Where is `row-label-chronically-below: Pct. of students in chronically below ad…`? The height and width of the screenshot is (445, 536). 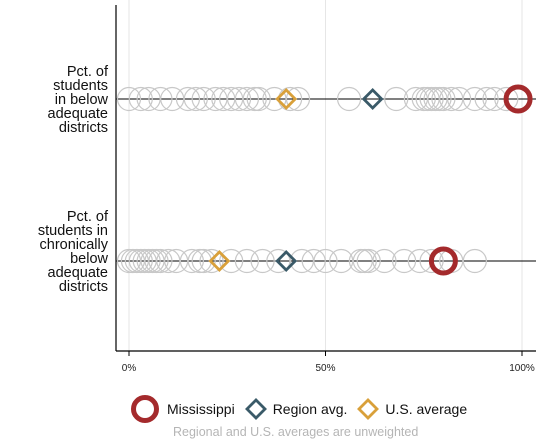 row-label-chronically-below: Pct. of students in chronically below ad… is located at coordinates (72, 252).